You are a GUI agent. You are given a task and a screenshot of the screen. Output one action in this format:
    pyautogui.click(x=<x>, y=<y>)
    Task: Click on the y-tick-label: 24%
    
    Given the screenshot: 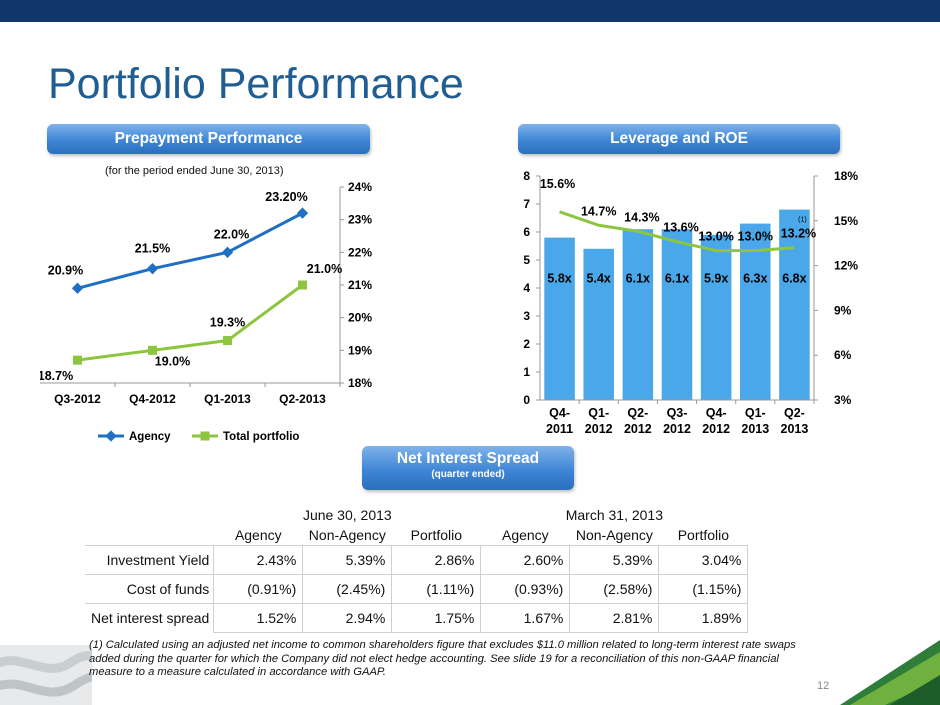 What is the action you would take?
    pyautogui.click(x=360, y=187)
    